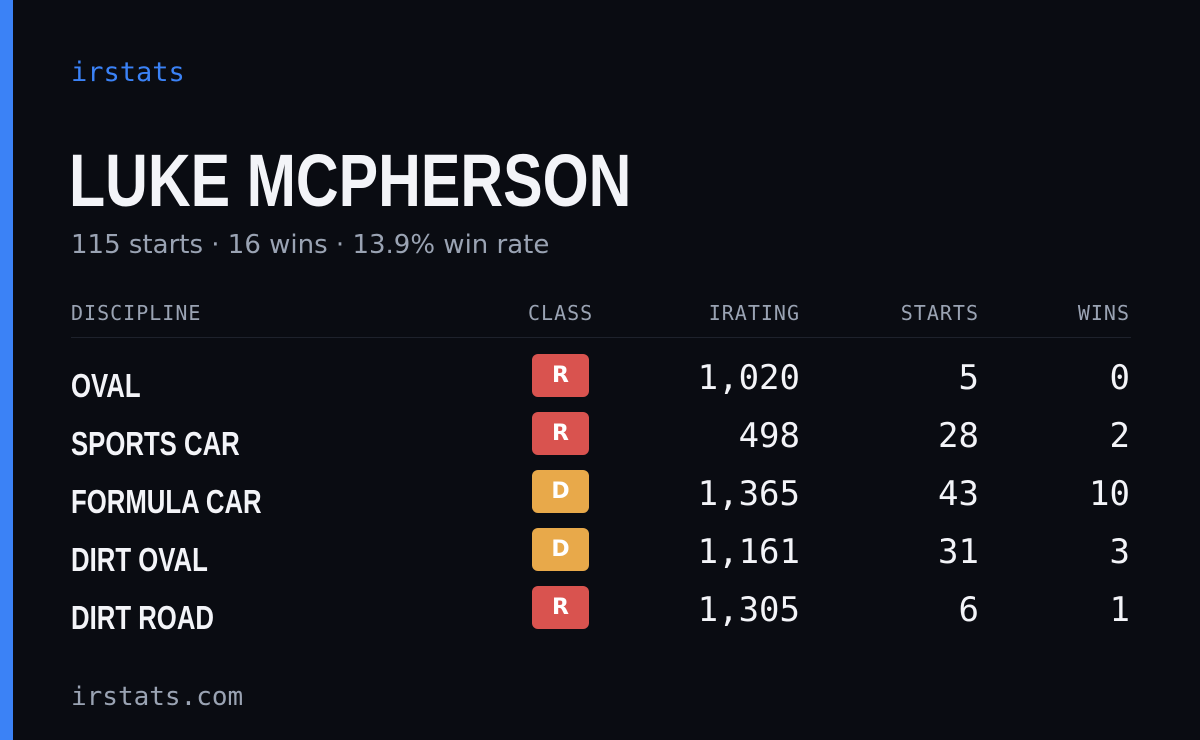  What do you see at coordinates (601, 441) in the screenshot?
I see `table-row: SPORTS CAR R 498 28 2` at bounding box center [601, 441].